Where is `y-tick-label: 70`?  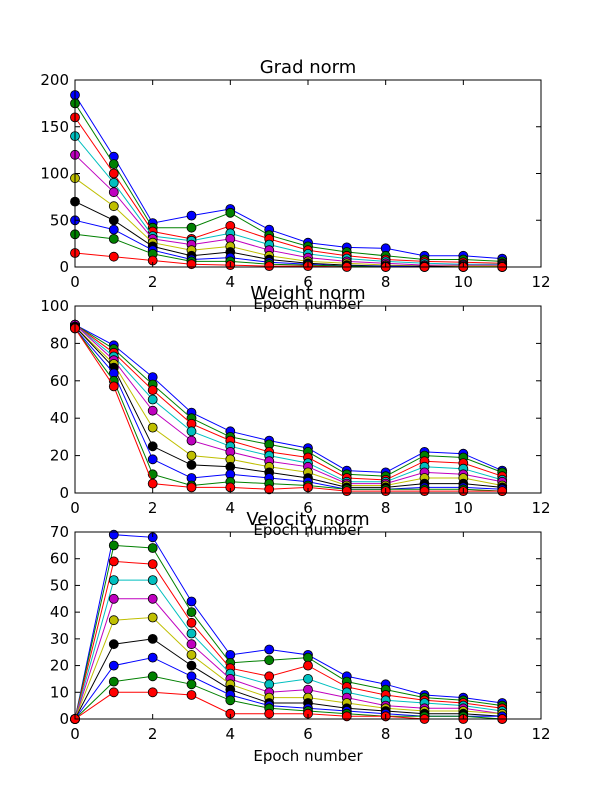
y-tick-label: 70 is located at coordinates (59, 532).